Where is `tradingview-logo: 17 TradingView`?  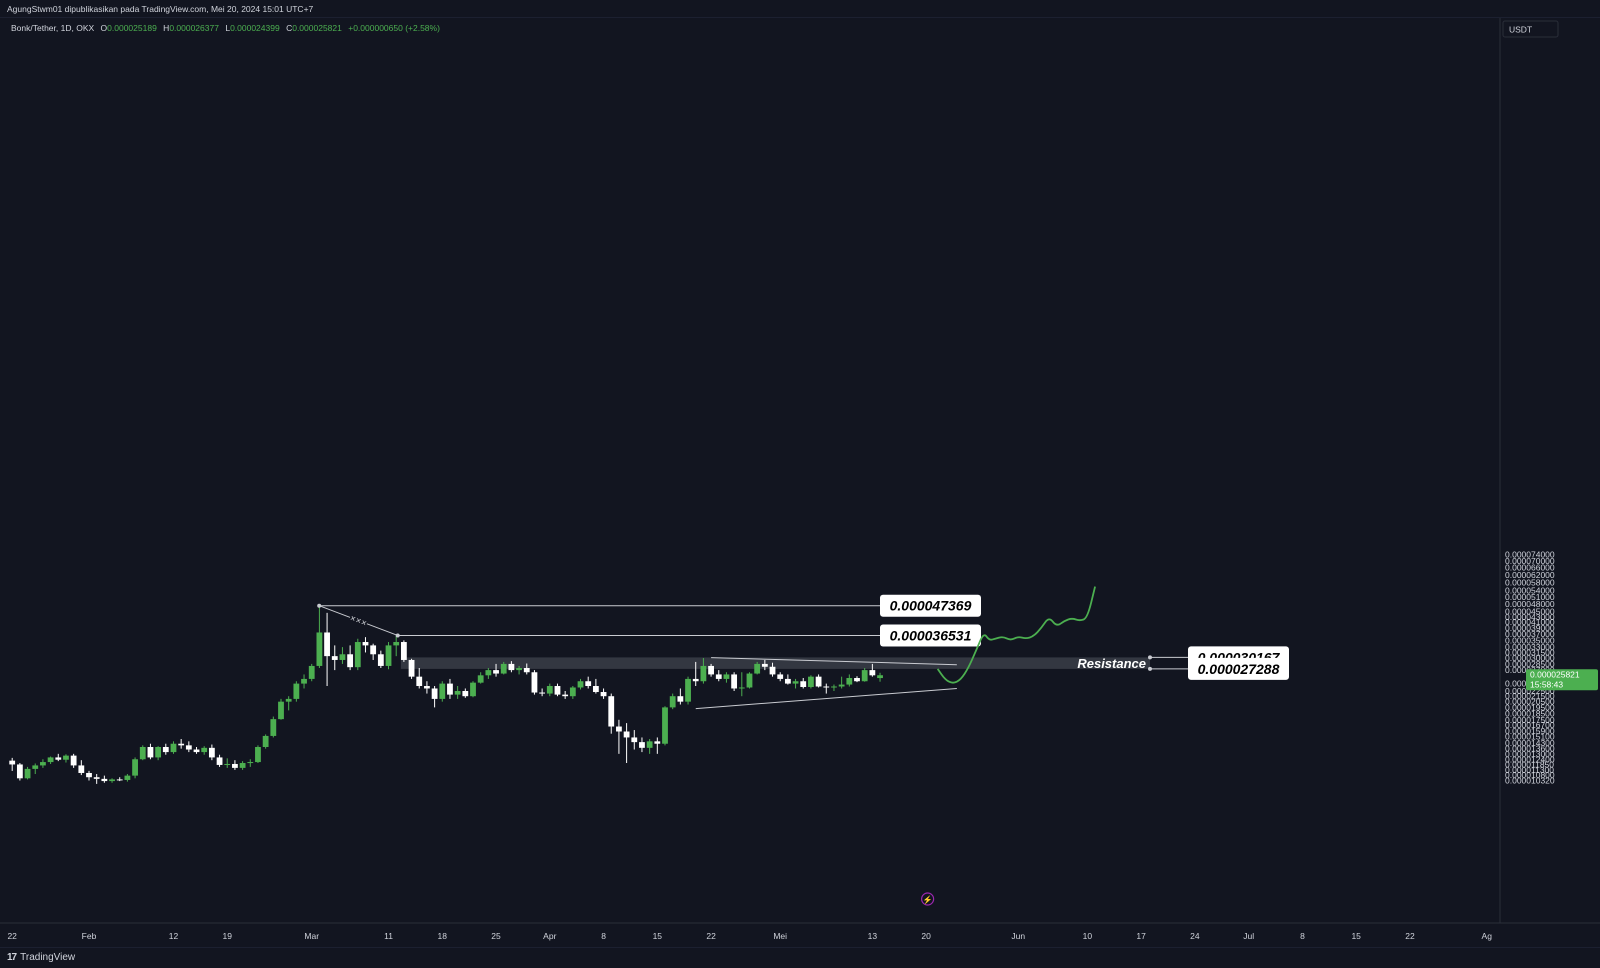 tradingview-logo: 17 TradingView is located at coordinates (41, 957).